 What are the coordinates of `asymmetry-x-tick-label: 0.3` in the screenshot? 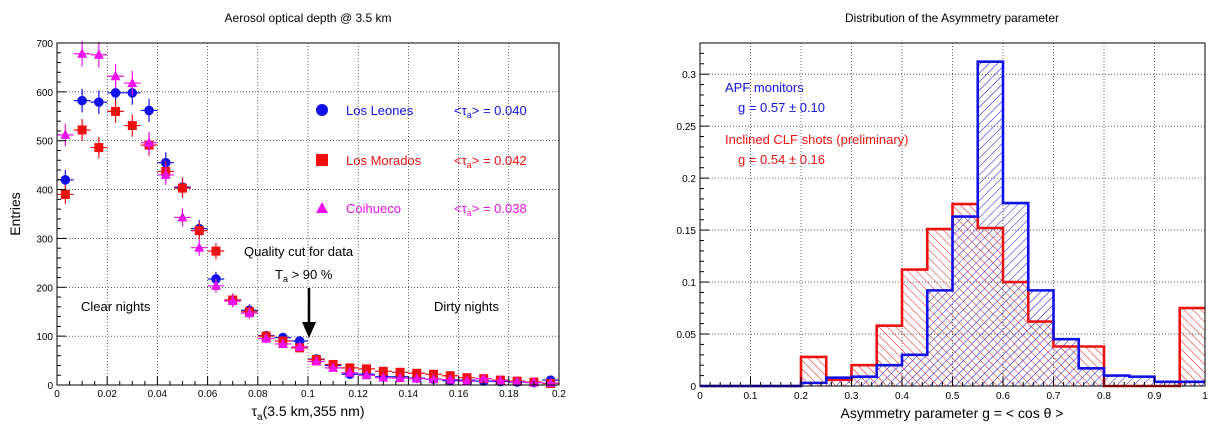 It's located at (852, 396).